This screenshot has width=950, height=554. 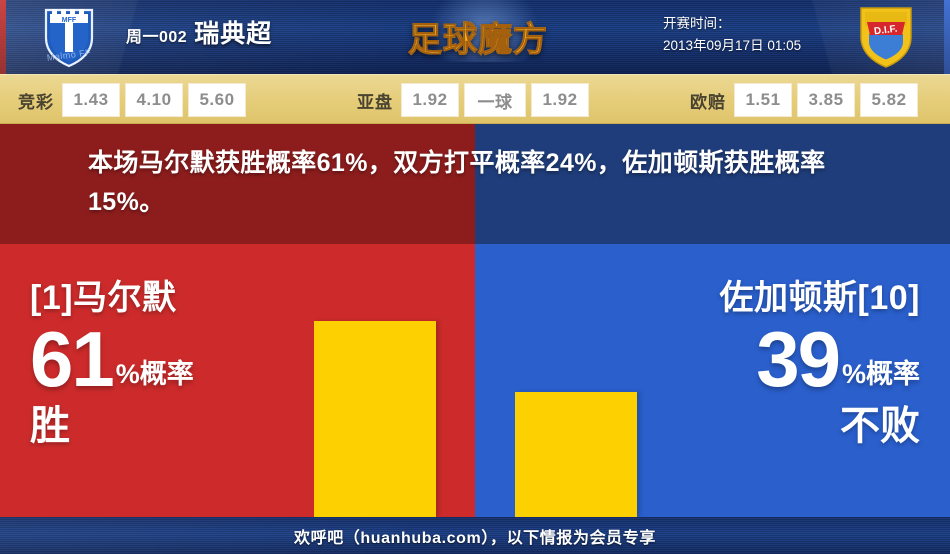 I want to click on header-left-sheen, so click(x=115, y=37).